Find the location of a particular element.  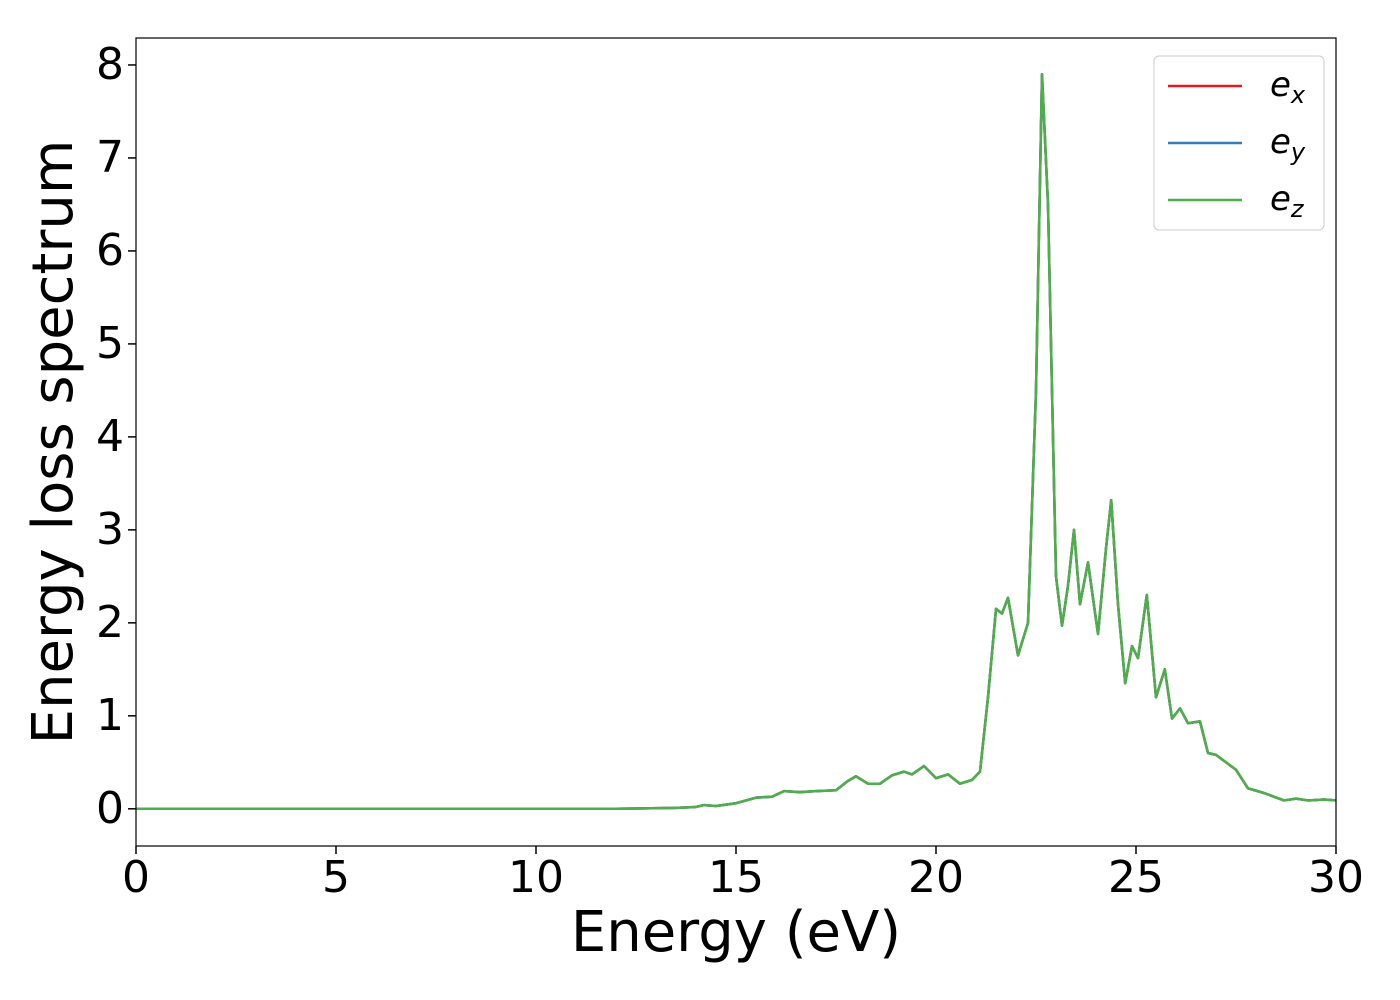

x-tick-label: 15 is located at coordinates (736, 877).